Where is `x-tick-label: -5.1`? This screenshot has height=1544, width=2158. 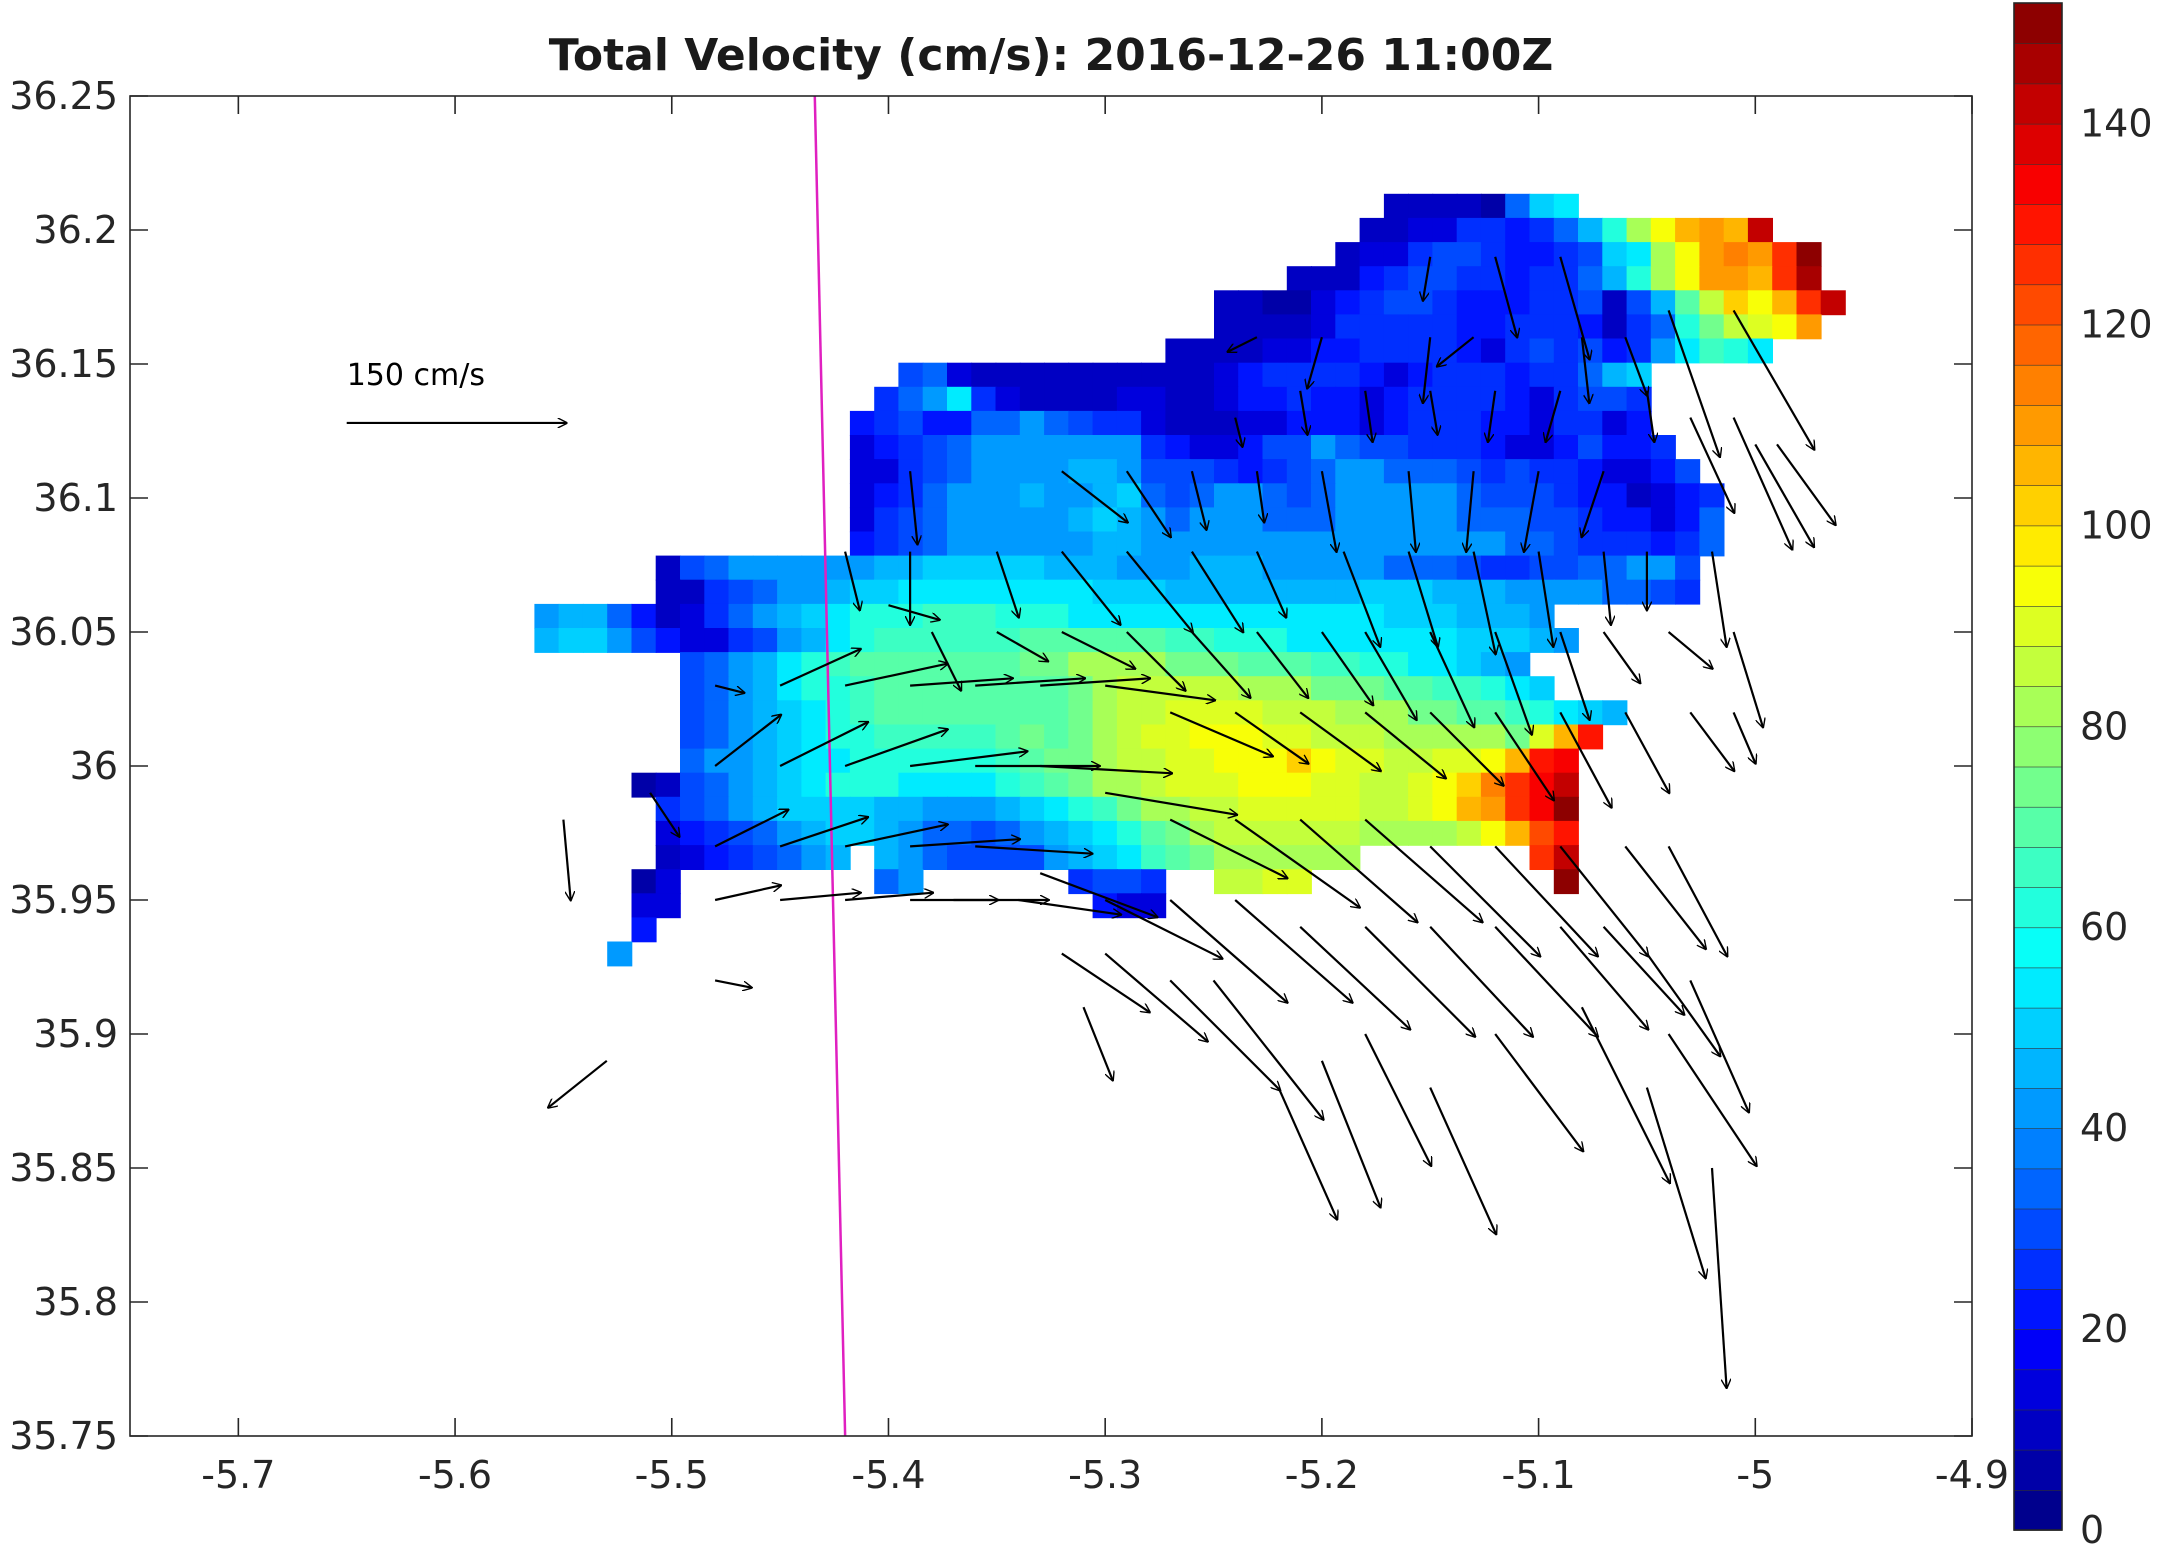 x-tick-label: -5.1 is located at coordinates (1539, 1475).